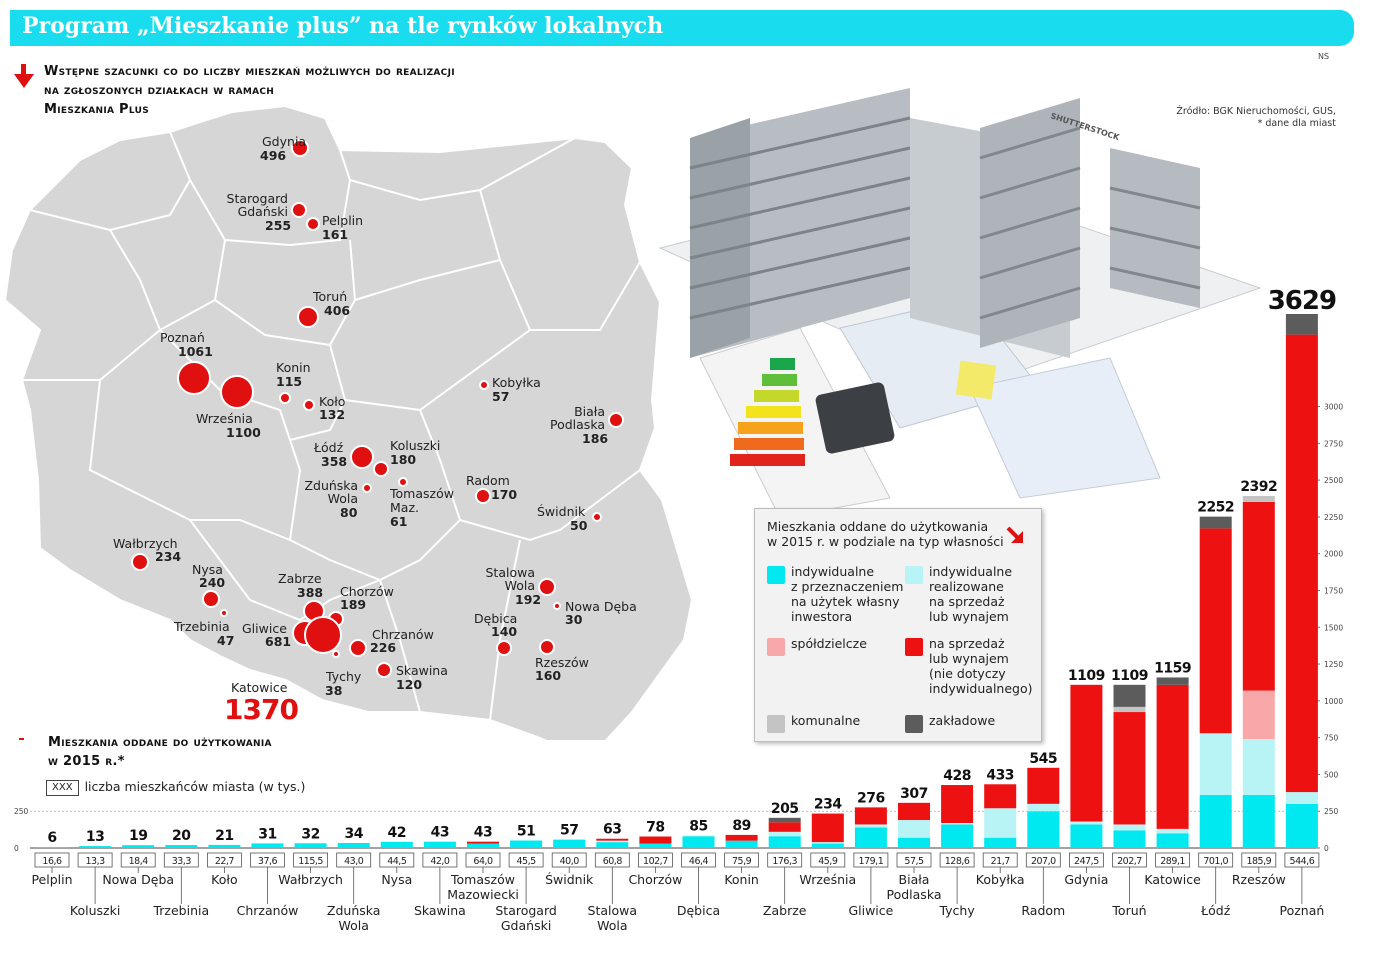 The image size is (1400, 953). What do you see at coordinates (828, 861) in the screenshot?
I see `population-label: 45,9` at bounding box center [828, 861].